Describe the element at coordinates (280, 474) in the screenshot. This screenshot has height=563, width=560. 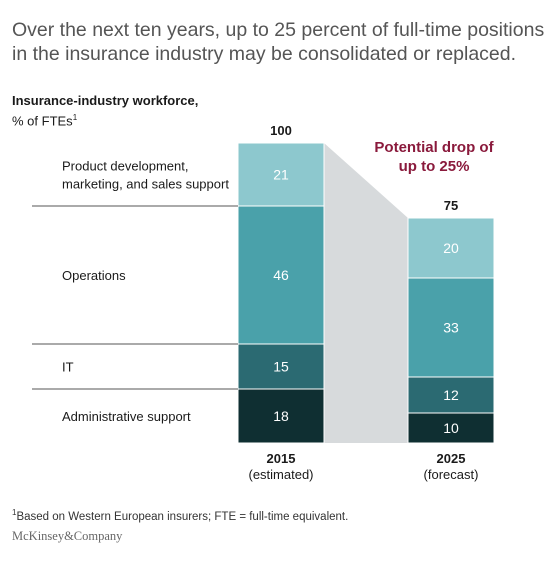
I see `category-note-label: (estimated)` at that location.